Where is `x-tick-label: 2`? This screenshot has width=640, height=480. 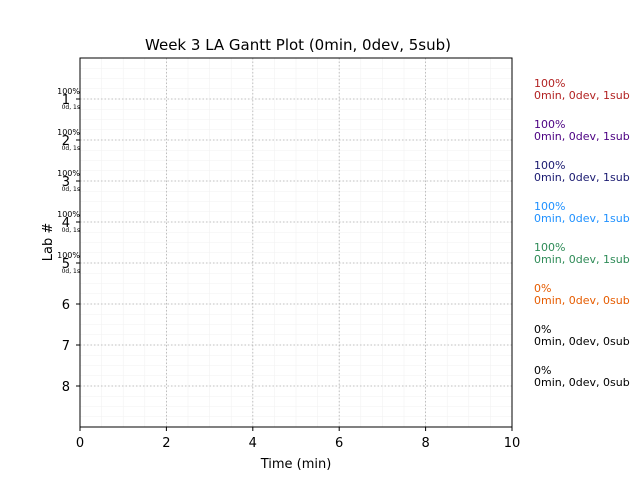 x-tick-label: 2 is located at coordinates (166, 443).